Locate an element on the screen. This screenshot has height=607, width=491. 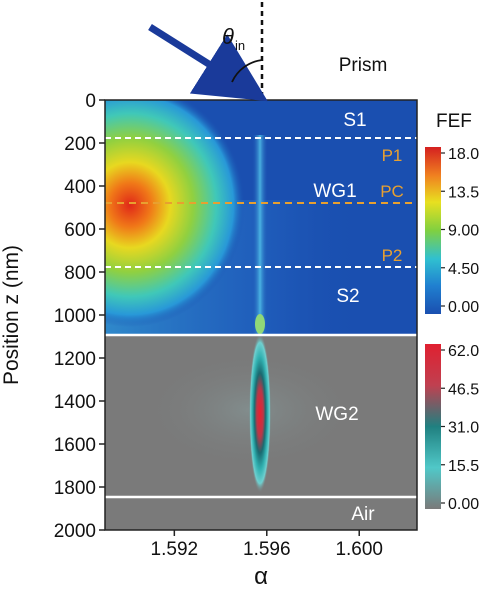
y-axis-ticks: 0 200 400 600 800 1000 1200 1400 1600 1800 2000 is located at coordinates (79, 316).